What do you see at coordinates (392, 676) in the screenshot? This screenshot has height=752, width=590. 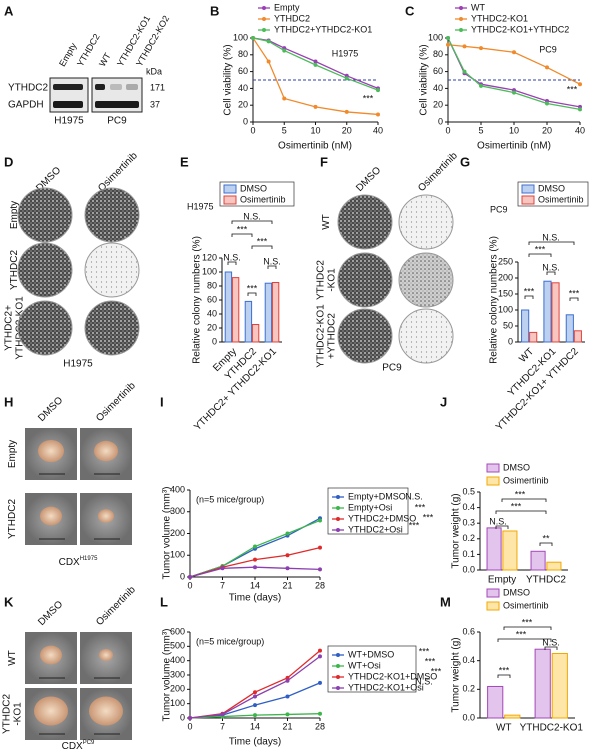 I see `legend-label: YTHDC2-KO1+DMSO` at bounding box center [392, 676].